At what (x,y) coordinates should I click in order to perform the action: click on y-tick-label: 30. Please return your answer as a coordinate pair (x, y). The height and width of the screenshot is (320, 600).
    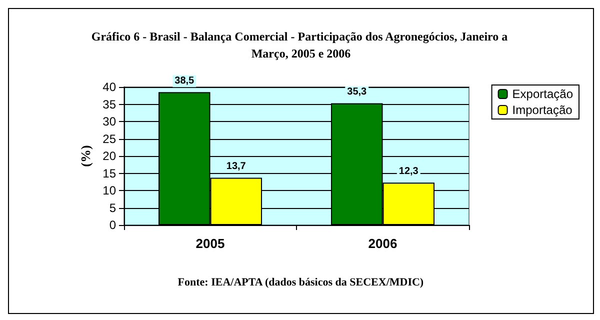
    Looking at the image, I should click on (109, 121).